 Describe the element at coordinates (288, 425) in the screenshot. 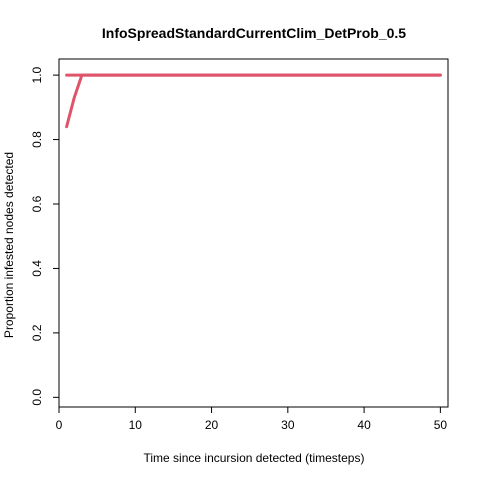

I see `x-tick-label: 30` at that location.